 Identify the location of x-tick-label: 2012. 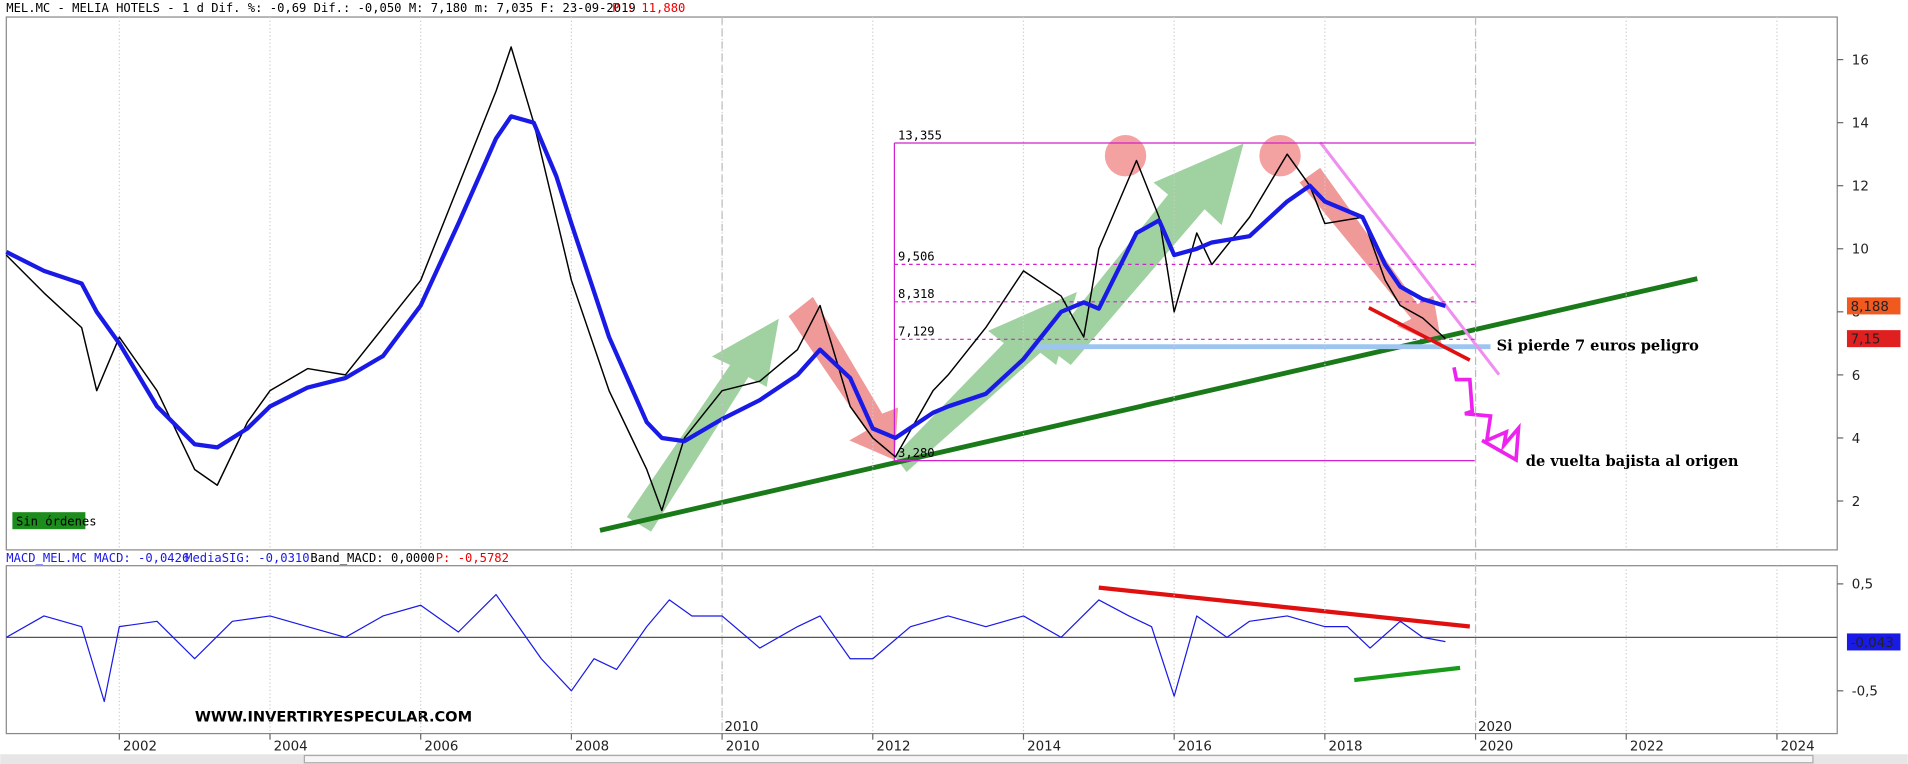
(893, 747).